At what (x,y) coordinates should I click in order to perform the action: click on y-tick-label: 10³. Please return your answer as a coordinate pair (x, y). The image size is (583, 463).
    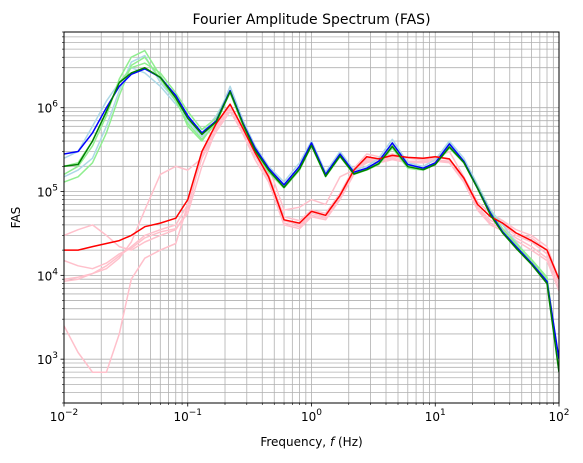
    Looking at the image, I should click on (47, 359).